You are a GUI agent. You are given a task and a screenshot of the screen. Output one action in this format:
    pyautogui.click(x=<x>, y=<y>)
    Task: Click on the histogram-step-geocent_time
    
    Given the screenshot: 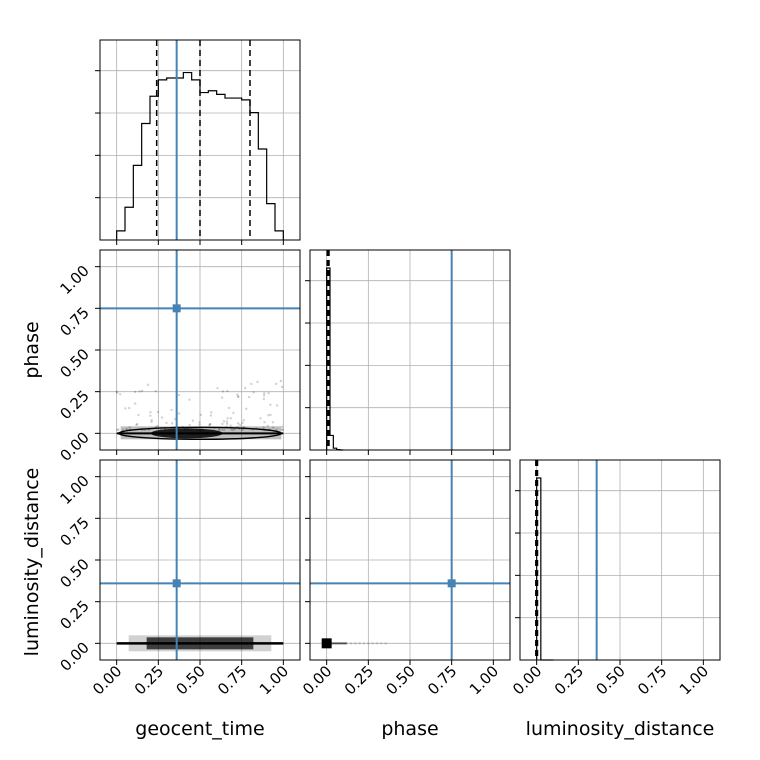 What is the action you would take?
    pyautogui.click(x=200, y=155)
    